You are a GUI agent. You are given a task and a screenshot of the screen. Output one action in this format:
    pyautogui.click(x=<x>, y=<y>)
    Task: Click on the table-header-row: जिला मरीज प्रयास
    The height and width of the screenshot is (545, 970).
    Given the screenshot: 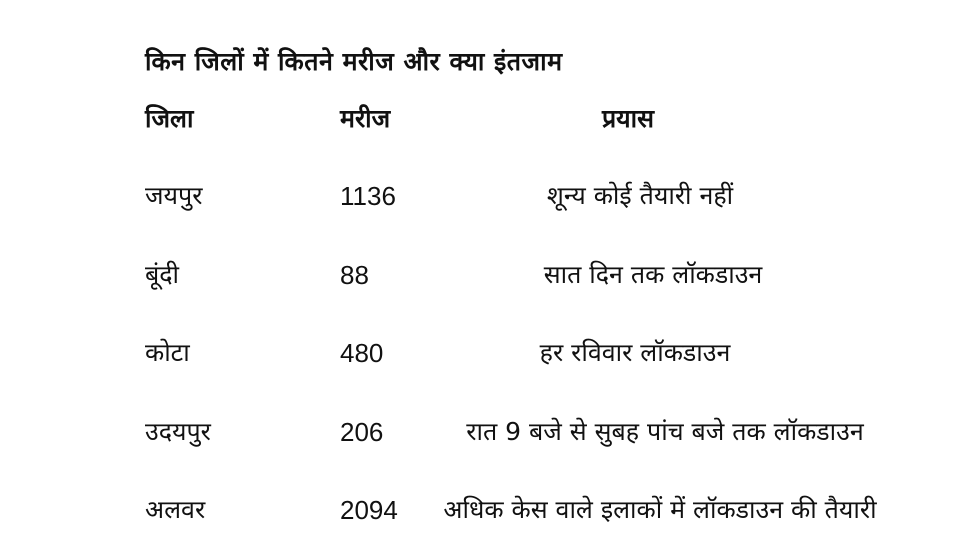 What is the action you would take?
    pyautogui.click(x=485, y=119)
    